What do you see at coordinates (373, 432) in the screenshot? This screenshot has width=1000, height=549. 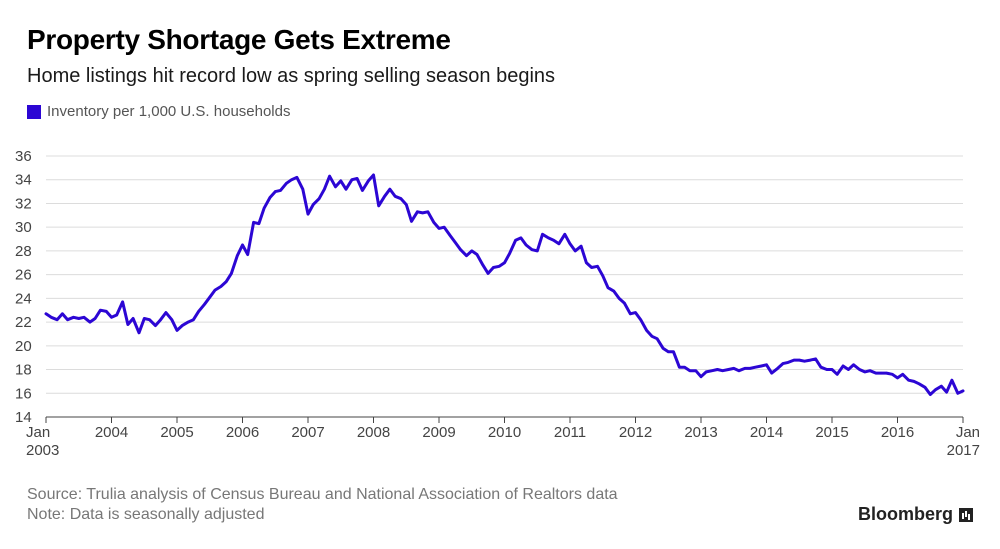 I see `x-tick-label: 2008` at bounding box center [373, 432].